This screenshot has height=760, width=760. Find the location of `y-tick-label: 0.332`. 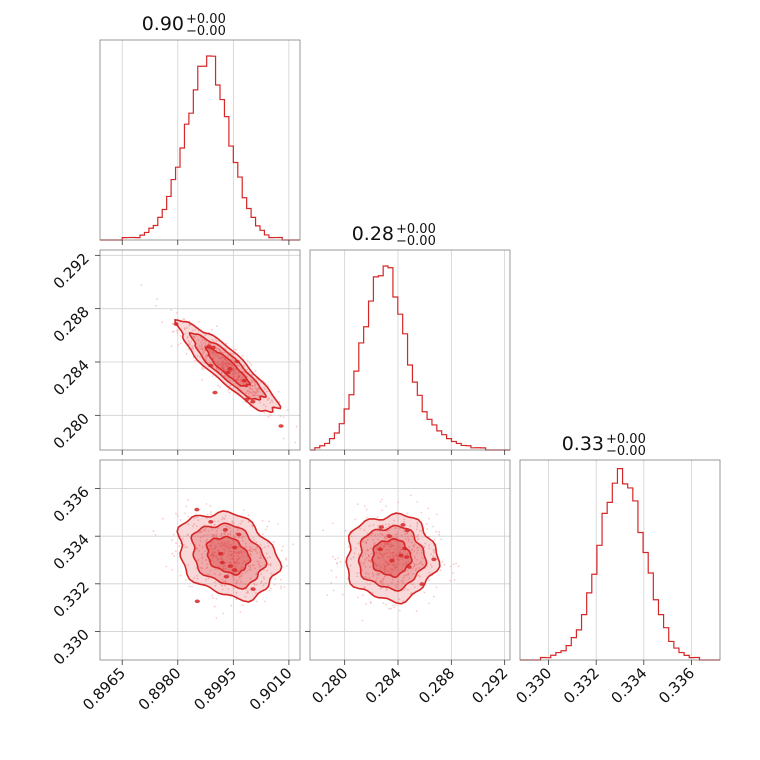

y-tick-label: 0.332 is located at coordinates (71, 599).